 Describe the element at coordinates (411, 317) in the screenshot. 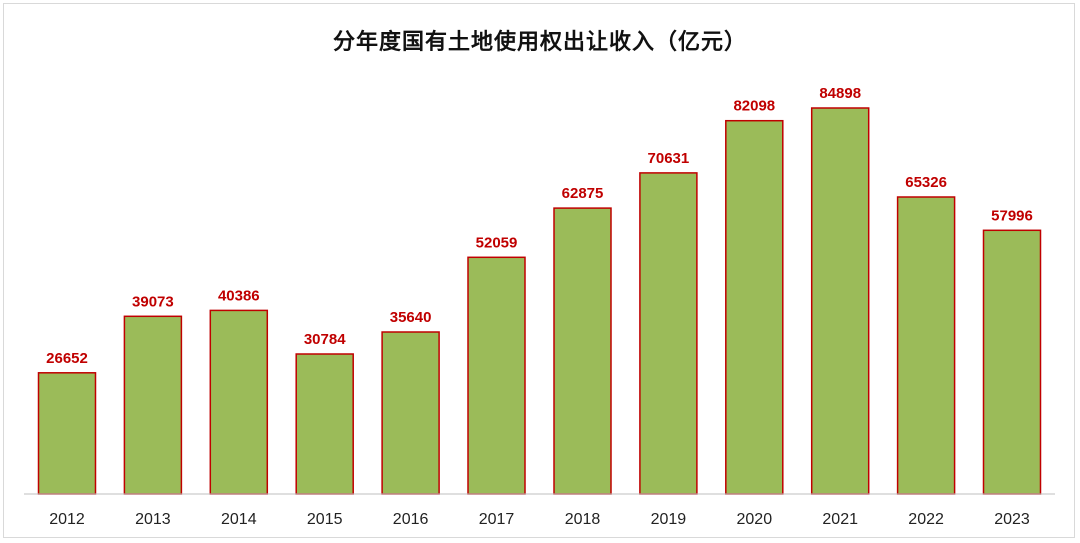

I see `value-label-2016: 35640` at that location.